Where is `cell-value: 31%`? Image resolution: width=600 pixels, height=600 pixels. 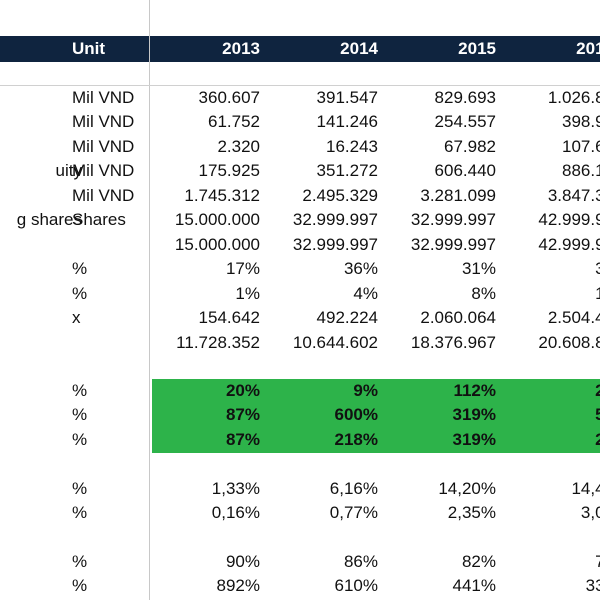 cell-value: 31% is located at coordinates (478, 268).